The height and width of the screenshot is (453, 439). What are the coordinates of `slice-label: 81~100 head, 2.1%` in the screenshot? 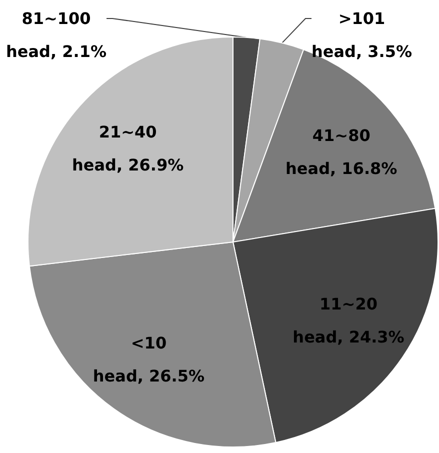 It's located at (56, 35).